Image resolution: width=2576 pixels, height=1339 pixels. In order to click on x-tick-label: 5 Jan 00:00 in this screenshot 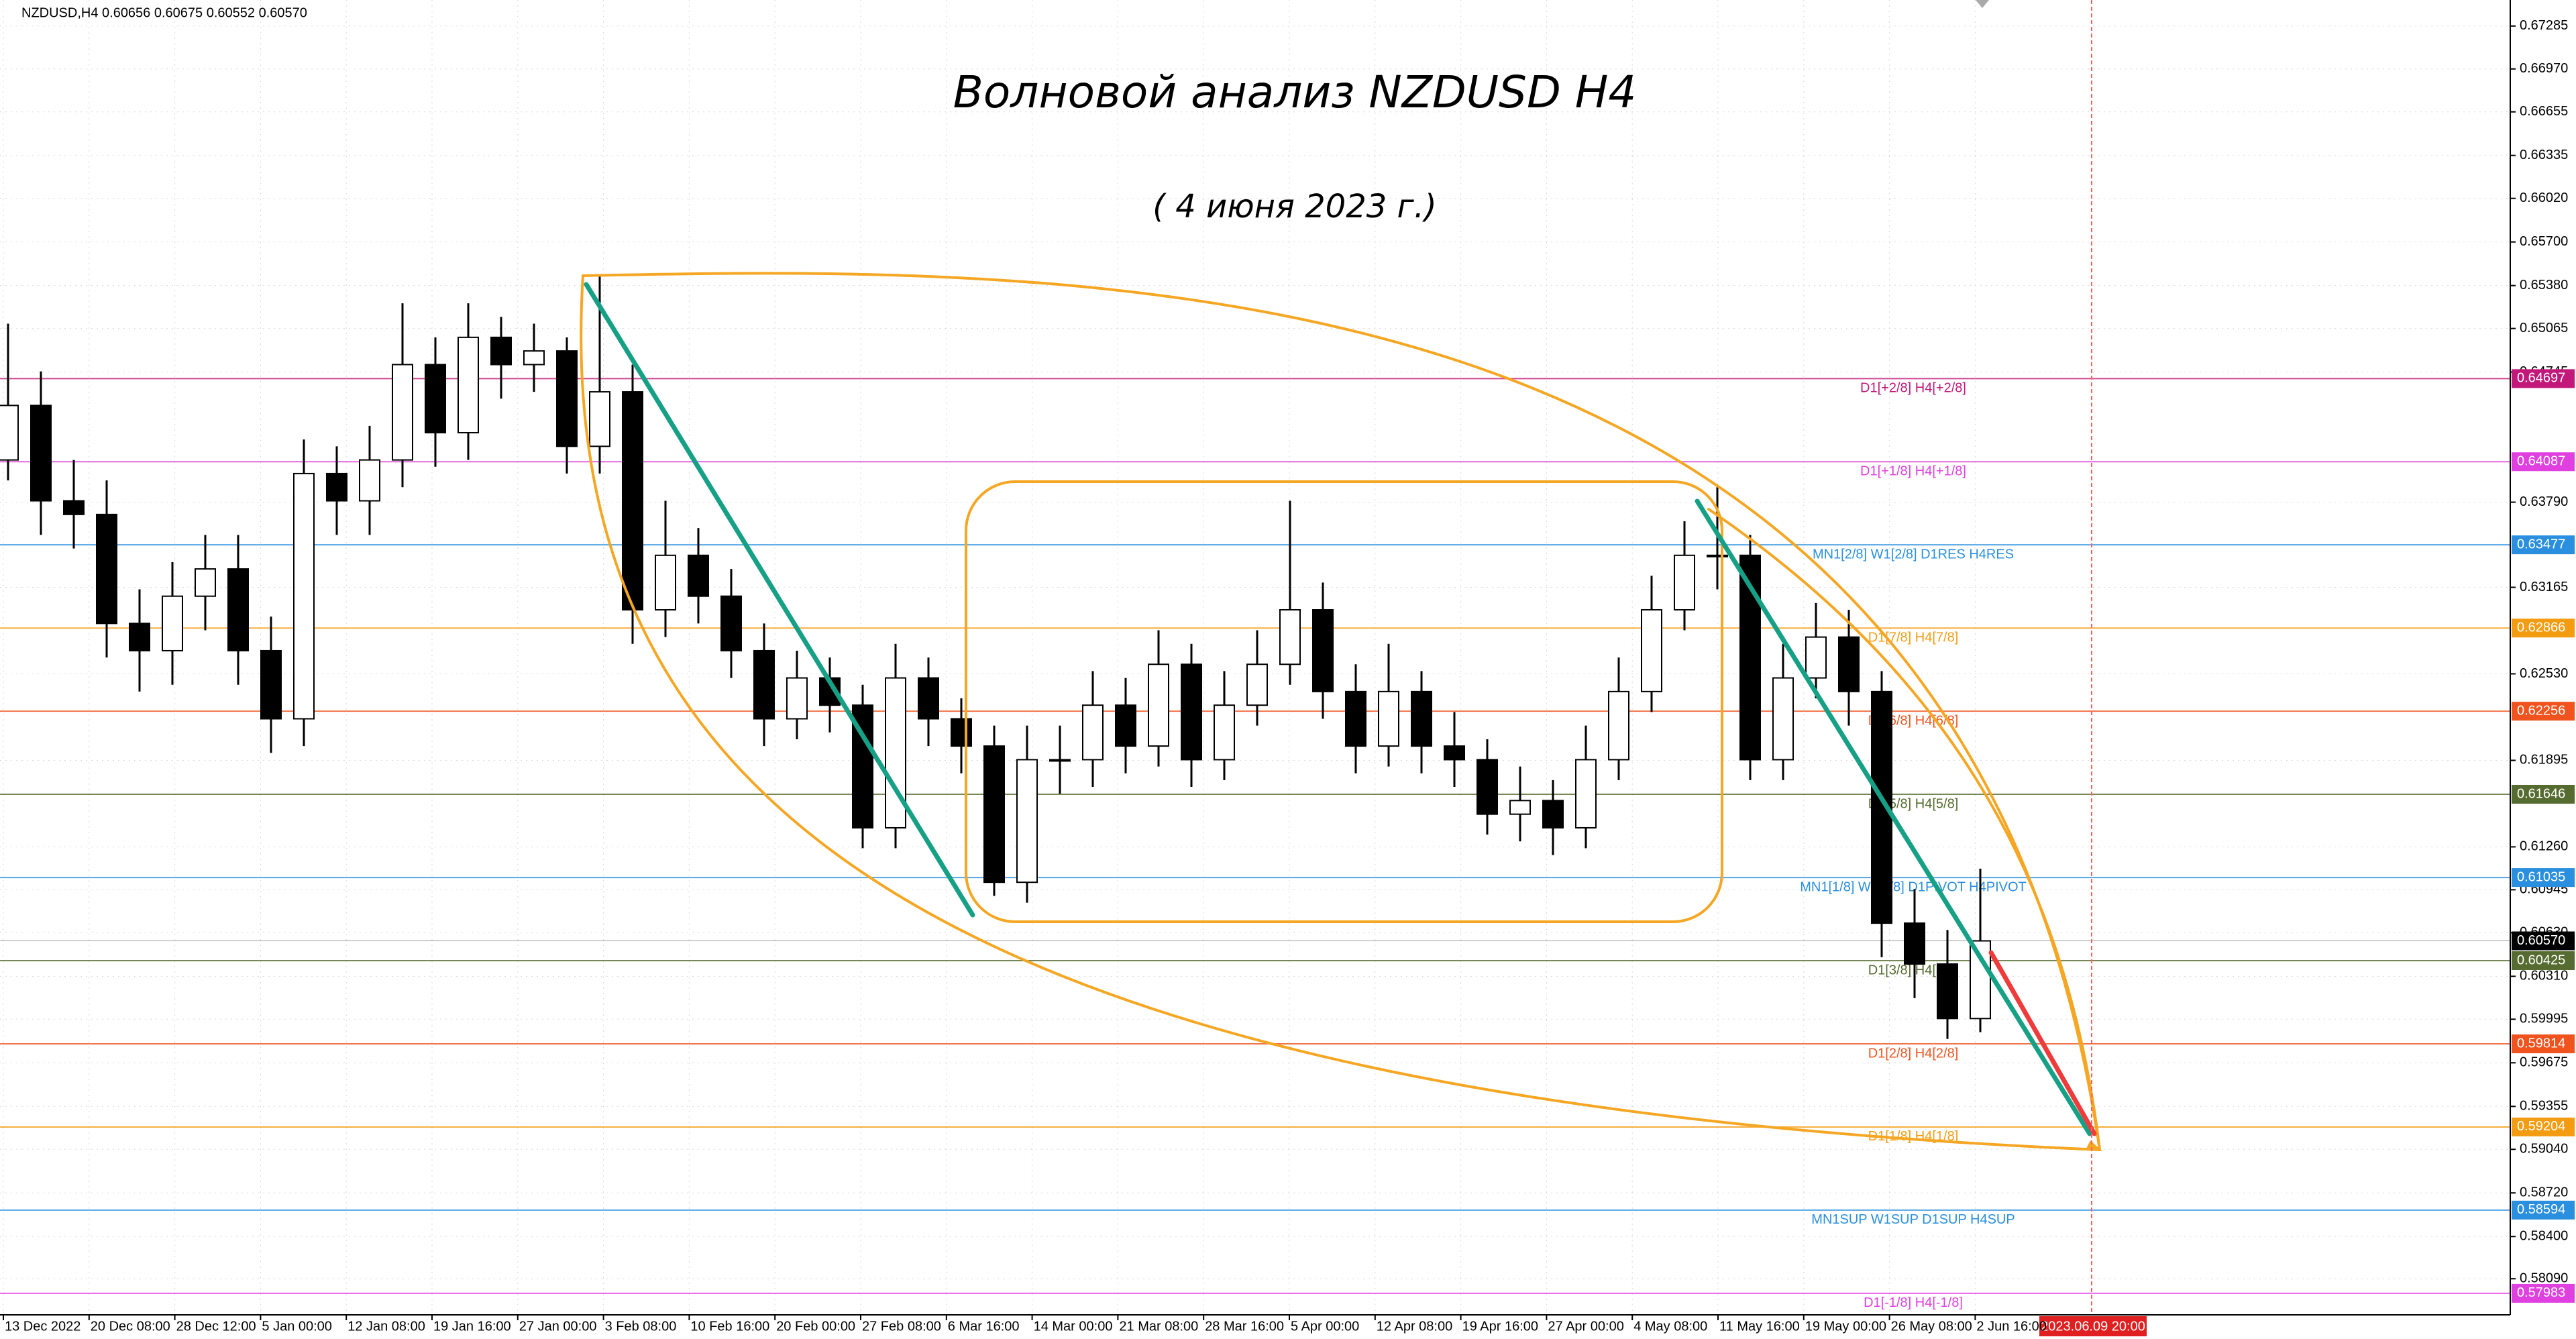, I will do `click(297, 1326)`.